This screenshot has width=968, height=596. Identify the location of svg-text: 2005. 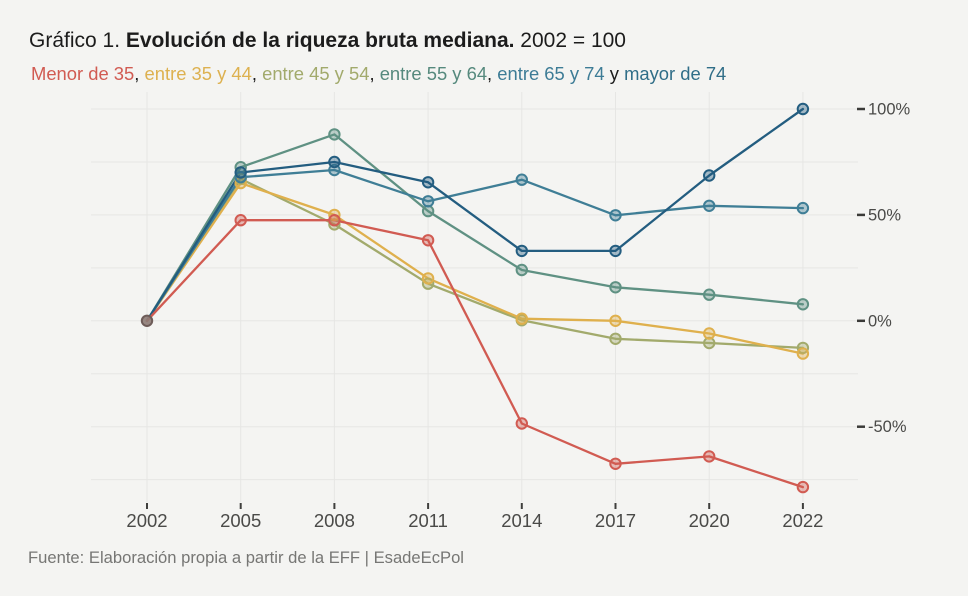
(240, 520).